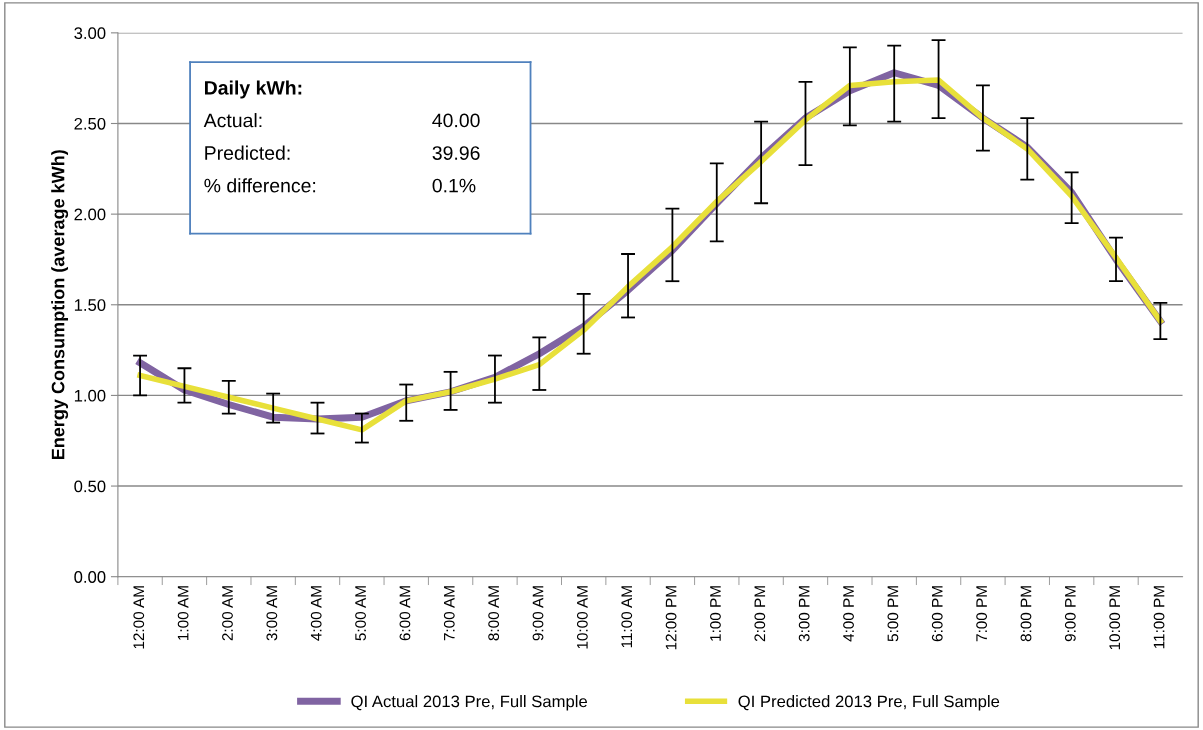 The width and height of the screenshot is (1203, 730). I want to click on x-tick-label: 4:00 PM, so click(848, 614).